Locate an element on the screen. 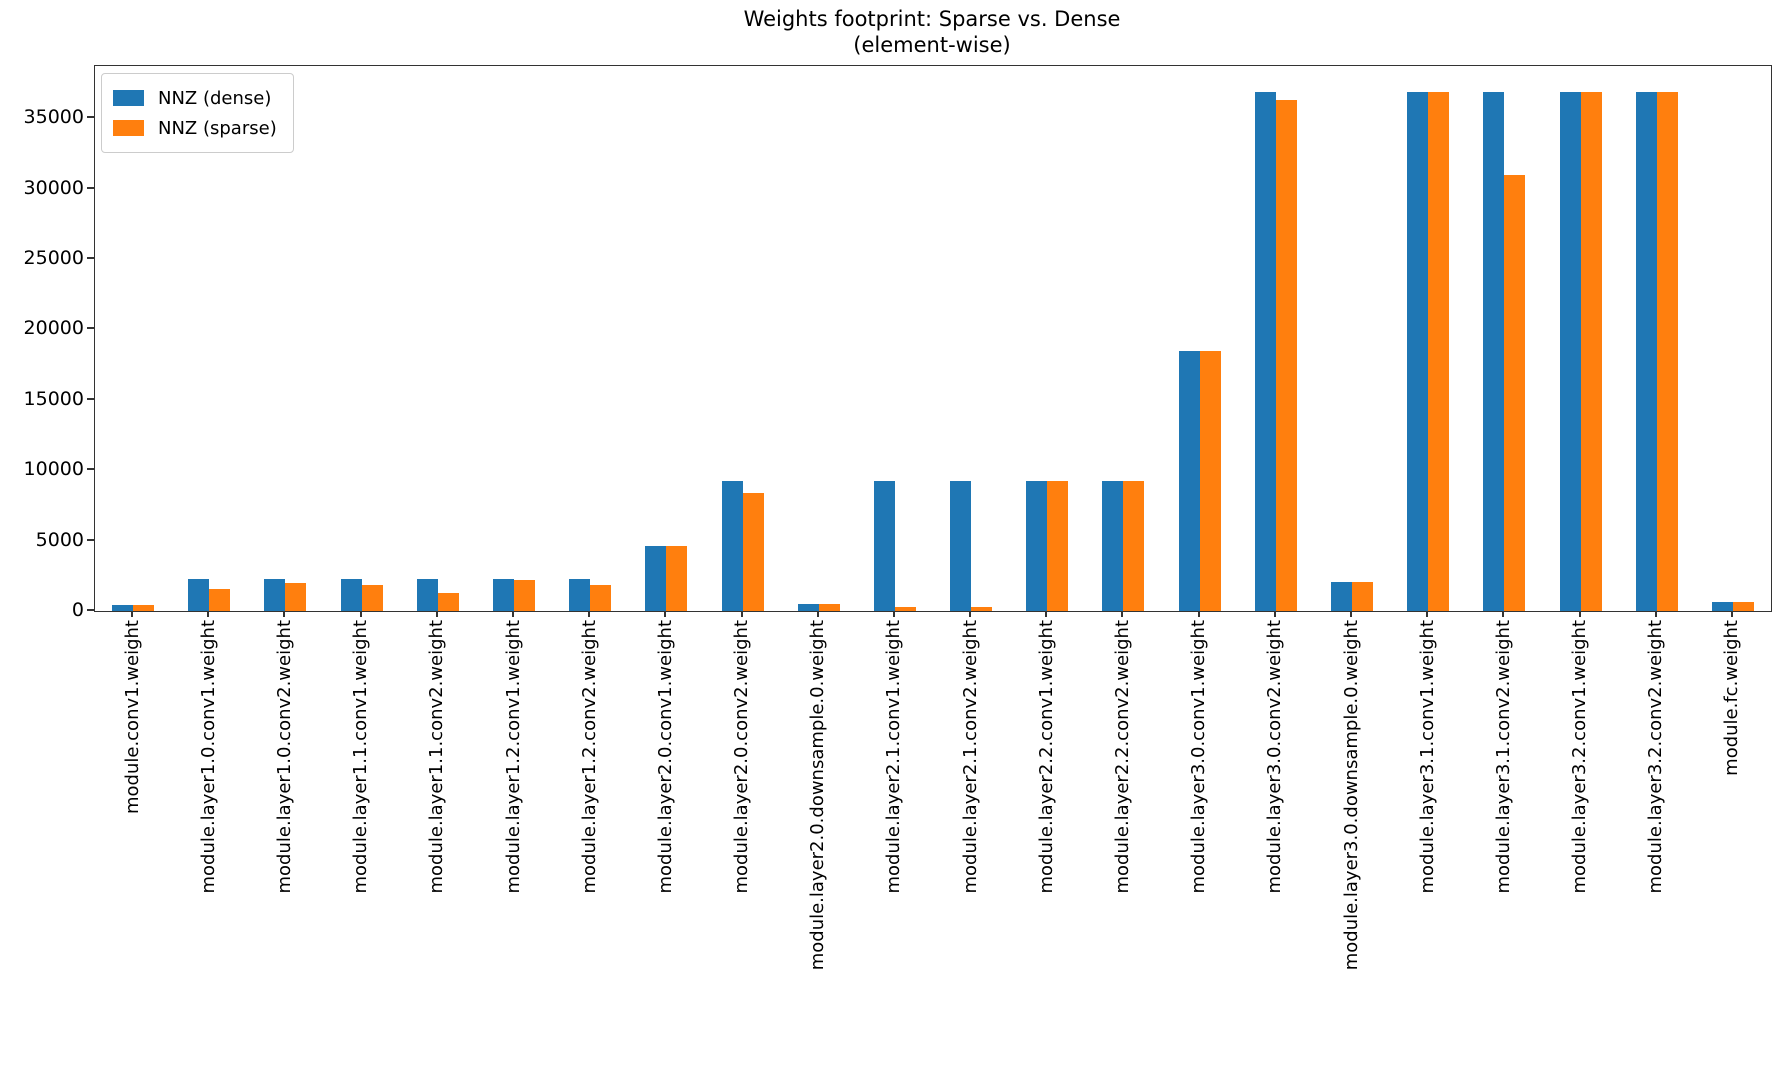  x-tick-label: module.layer2.1.conv2.weight is located at coordinates (970, 757).